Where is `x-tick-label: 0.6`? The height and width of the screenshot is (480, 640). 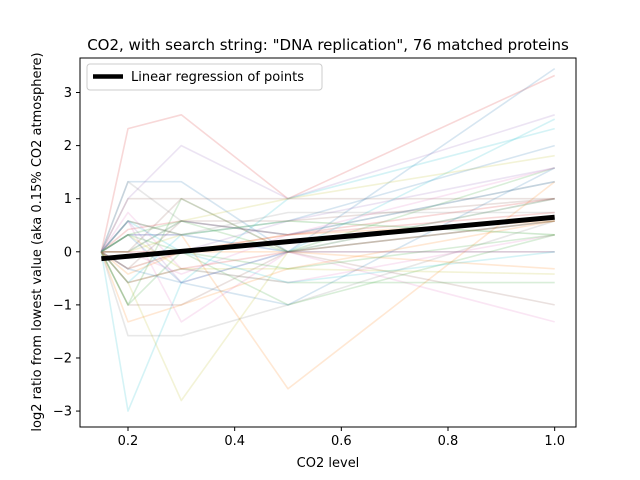
x-tick-label: 0.6 is located at coordinates (341, 441).